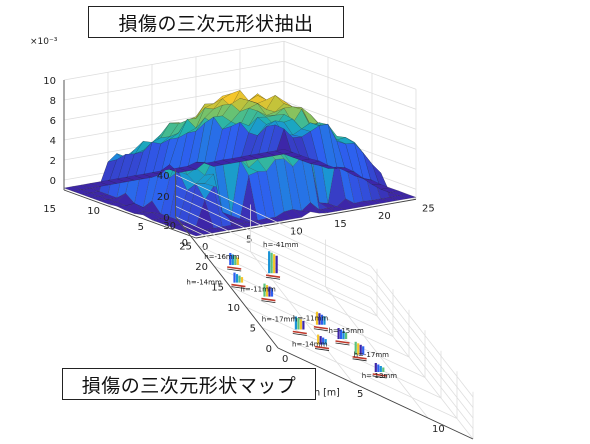  Describe the element at coordinates (428, 208) in the screenshot. I see `x-tick-label: 25` at that location.